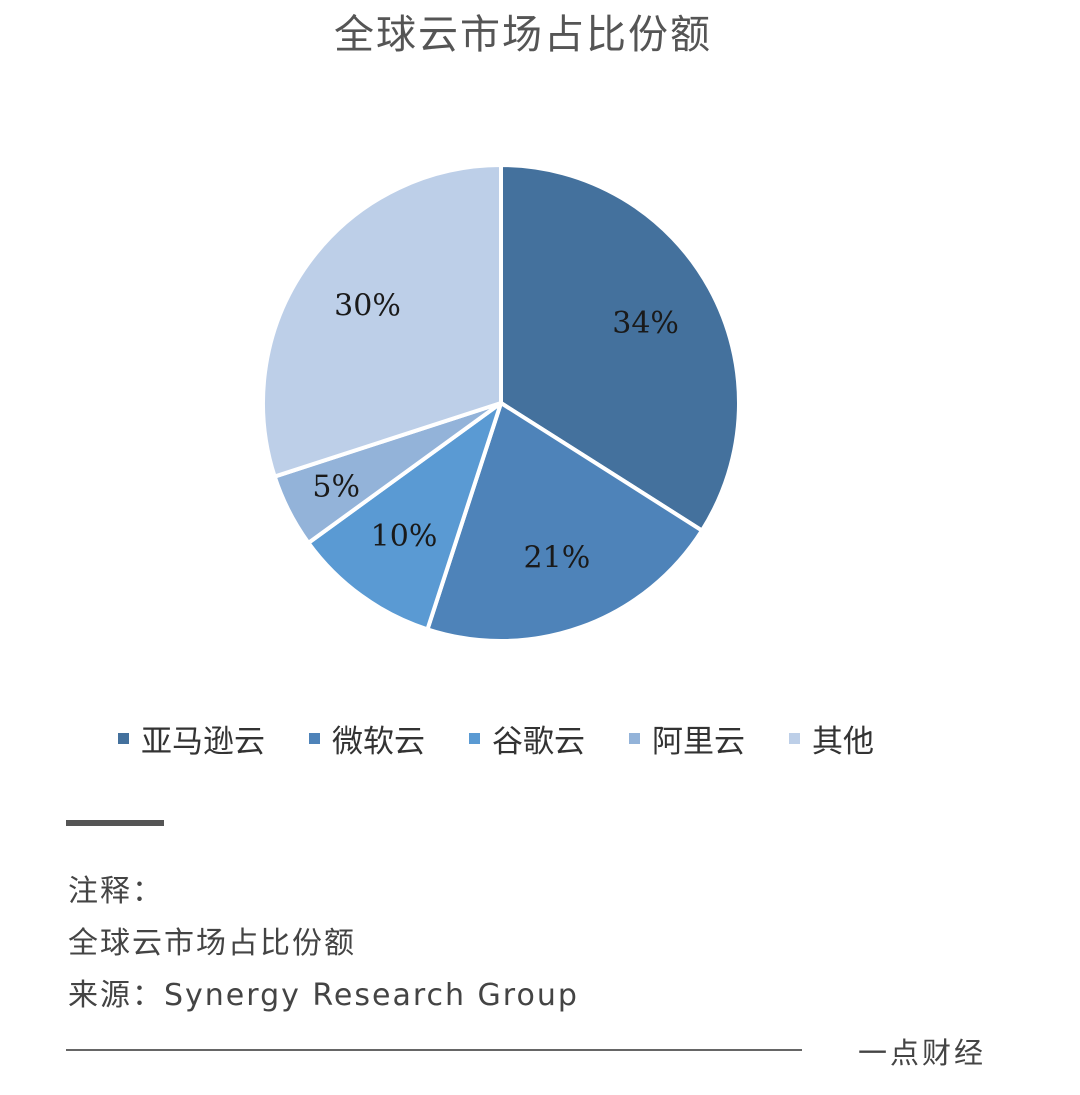 Image resolution: width=1080 pixels, height=1095 pixels. I want to click on legend-label: 谷歌云, so click(538, 741).